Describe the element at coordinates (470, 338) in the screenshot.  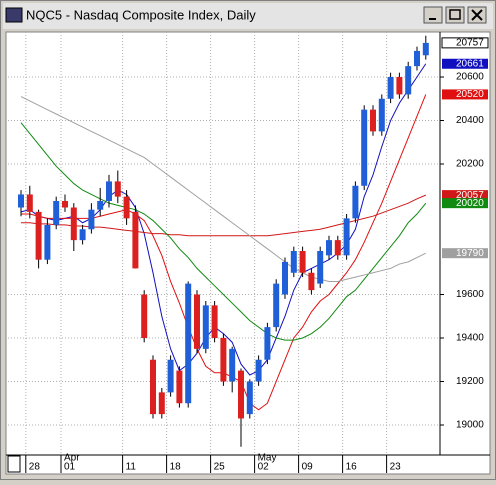
I see `y-tick-label: 19400` at that location.